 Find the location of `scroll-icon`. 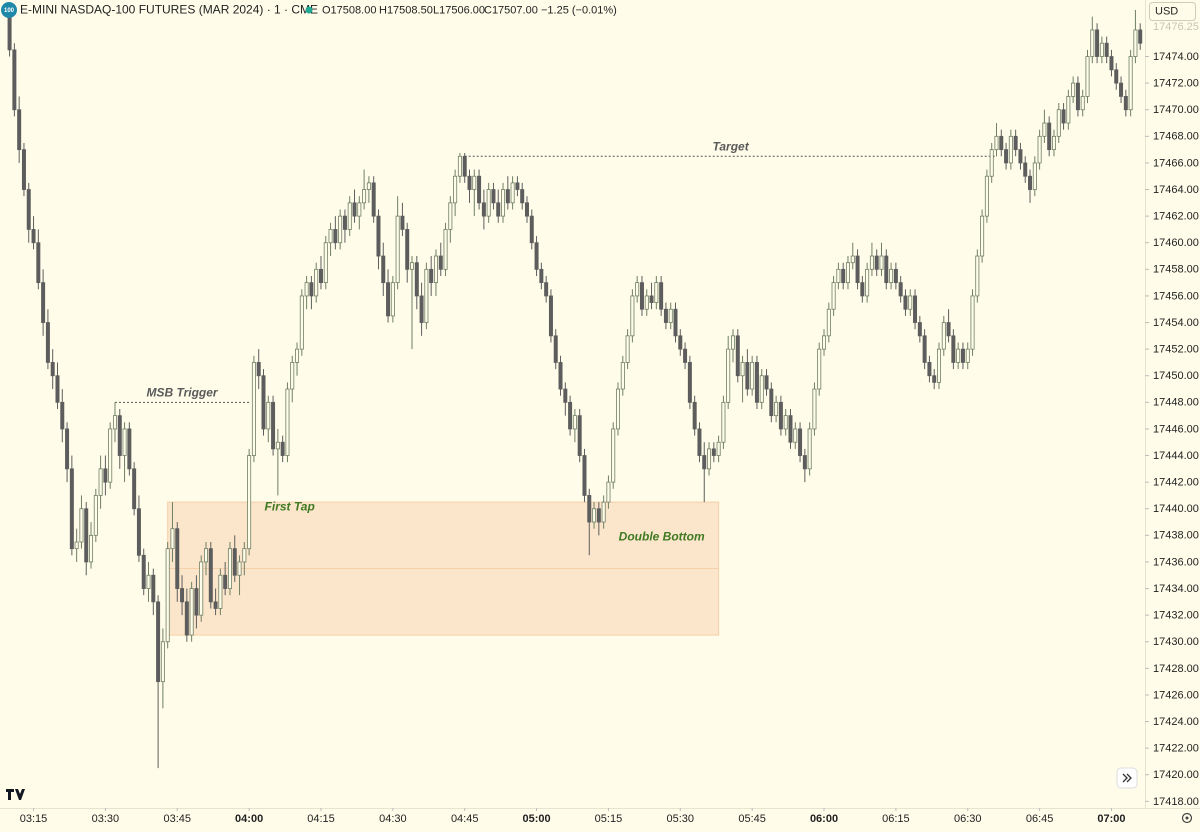

scroll-icon is located at coordinates (1127, 778).